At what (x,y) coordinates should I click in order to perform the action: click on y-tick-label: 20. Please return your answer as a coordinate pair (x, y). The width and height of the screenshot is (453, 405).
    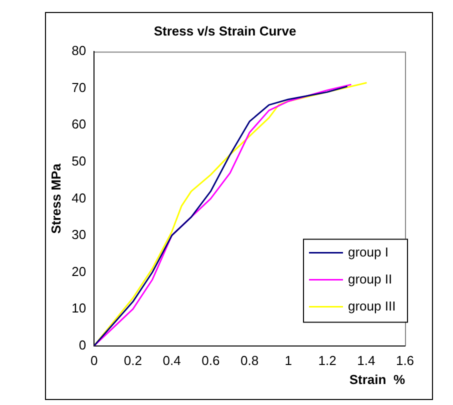
    Looking at the image, I should click on (79, 271).